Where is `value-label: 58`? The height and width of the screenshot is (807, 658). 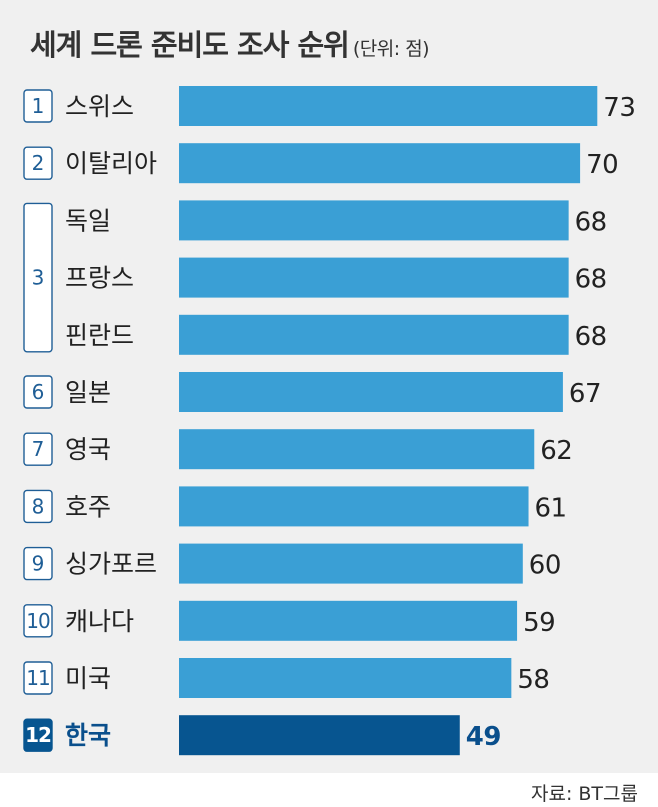 value-label: 58 is located at coordinates (533, 680).